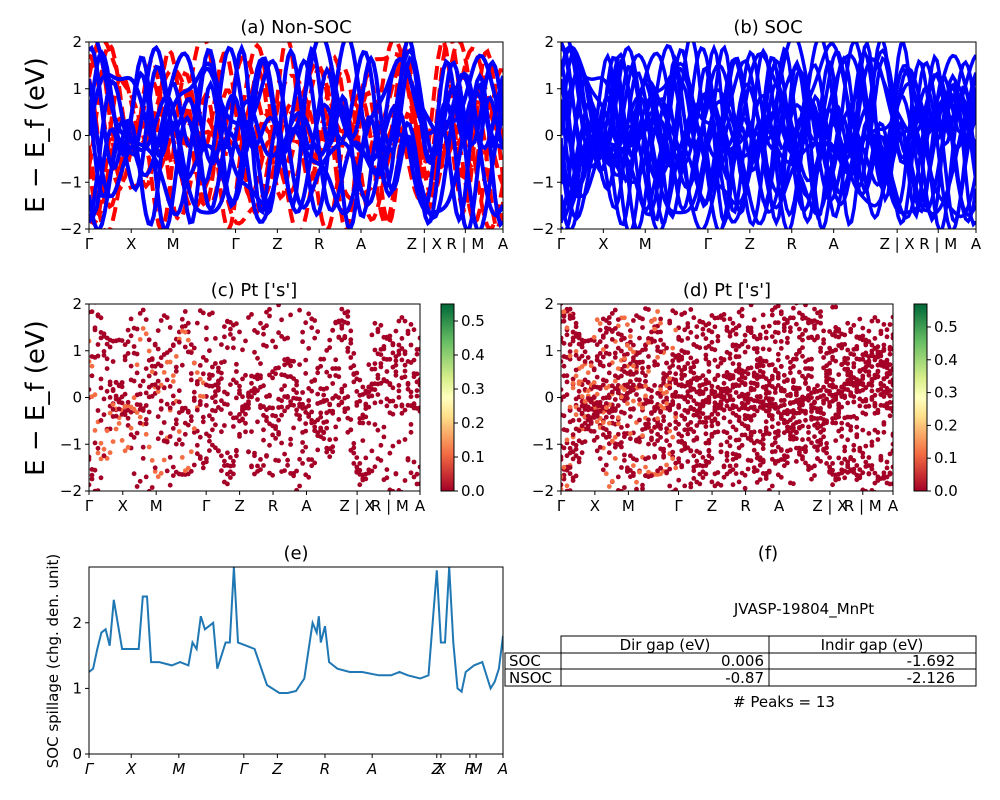 The image size is (1000, 800). What do you see at coordinates (296, 630) in the screenshot?
I see `panel-e-spillage-line` at bounding box center [296, 630].